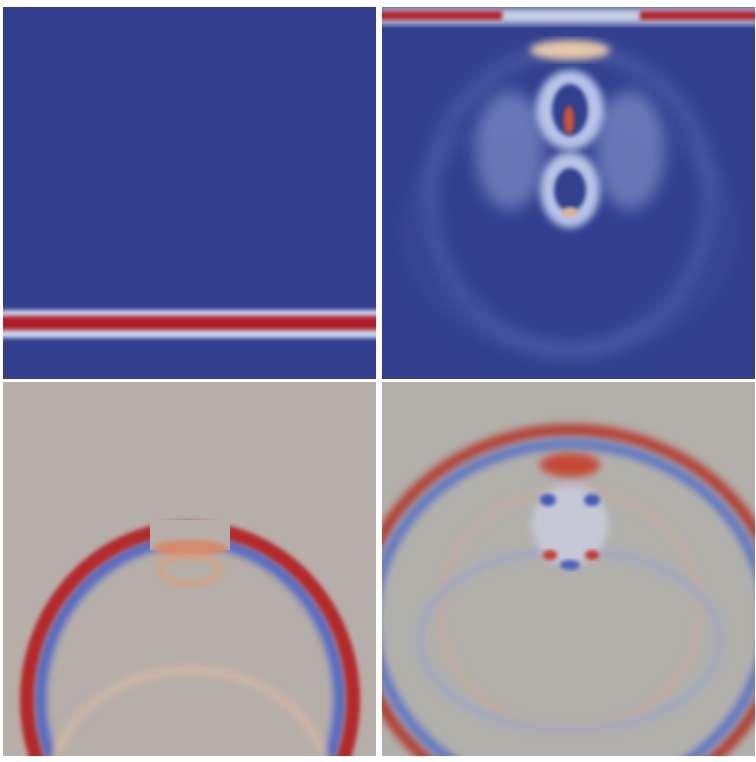 The image size is (756, 762). I want to click on blob-core, so click(570, 190).